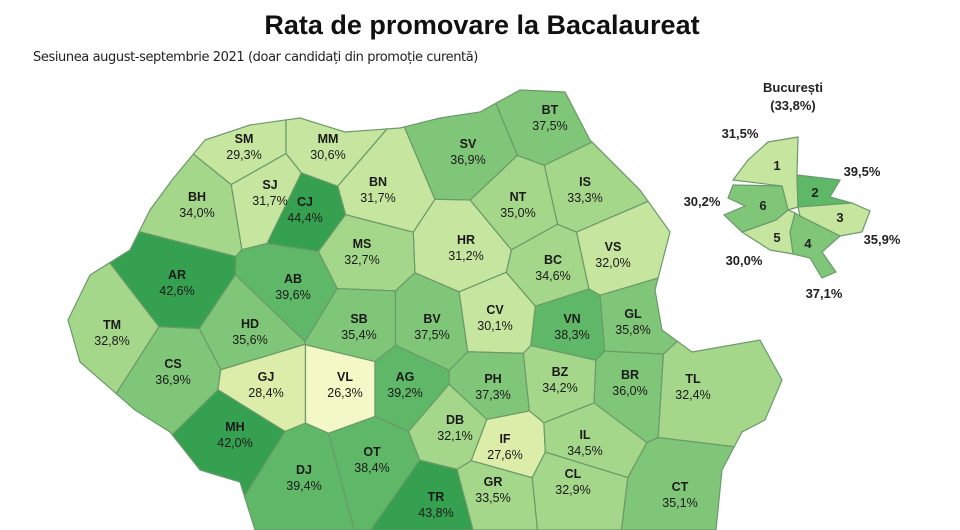 The image size is (960, 530). What do you see at coordinates (553, 260) in the screenshot?
I see `county-code: BC` at bounding box center [553, 260].